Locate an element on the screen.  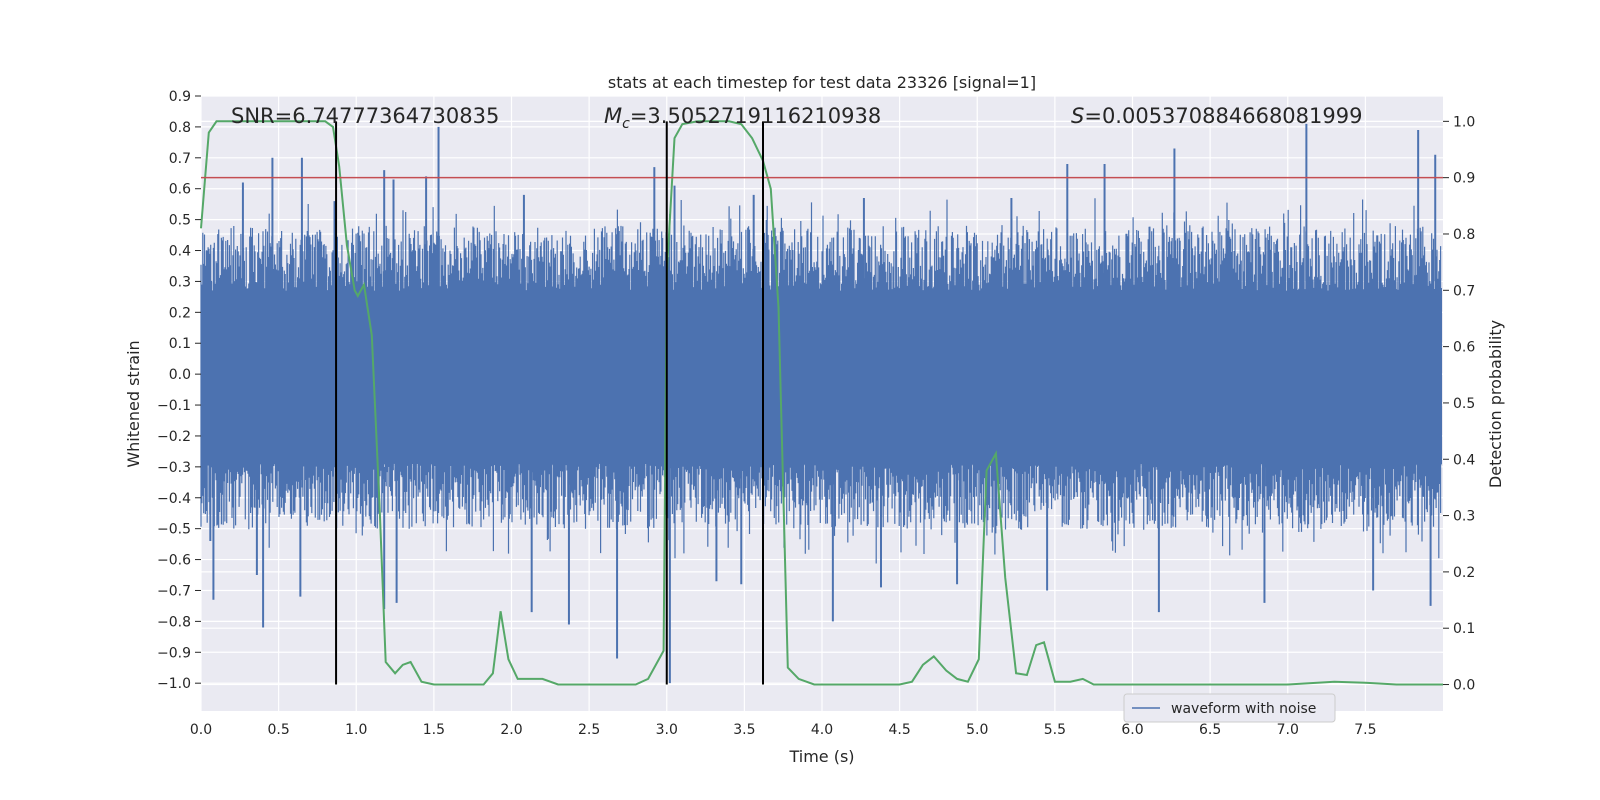
y-tick-label: −0.4 is located at coordinates (174, 499).